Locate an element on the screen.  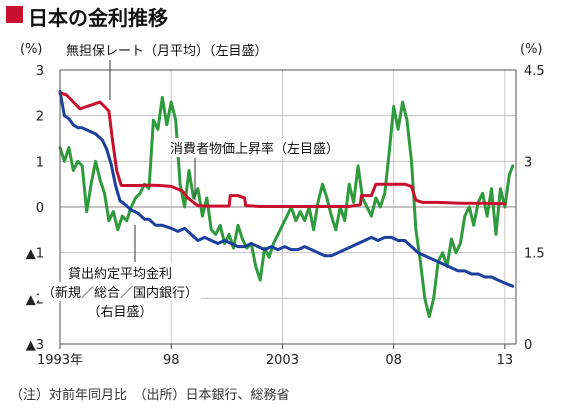
annotation-lending-rate-line: 貸出約定平均金利 is located at coordinates (120, 274).